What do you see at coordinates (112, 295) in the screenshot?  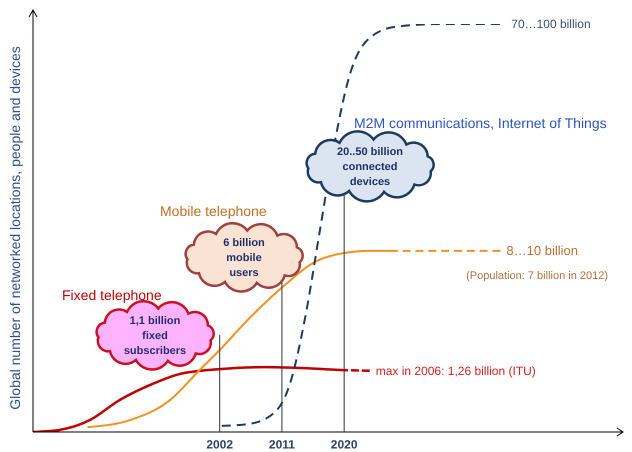 I see `annotation: Fixed telephone` at bounding box center [112, 295].